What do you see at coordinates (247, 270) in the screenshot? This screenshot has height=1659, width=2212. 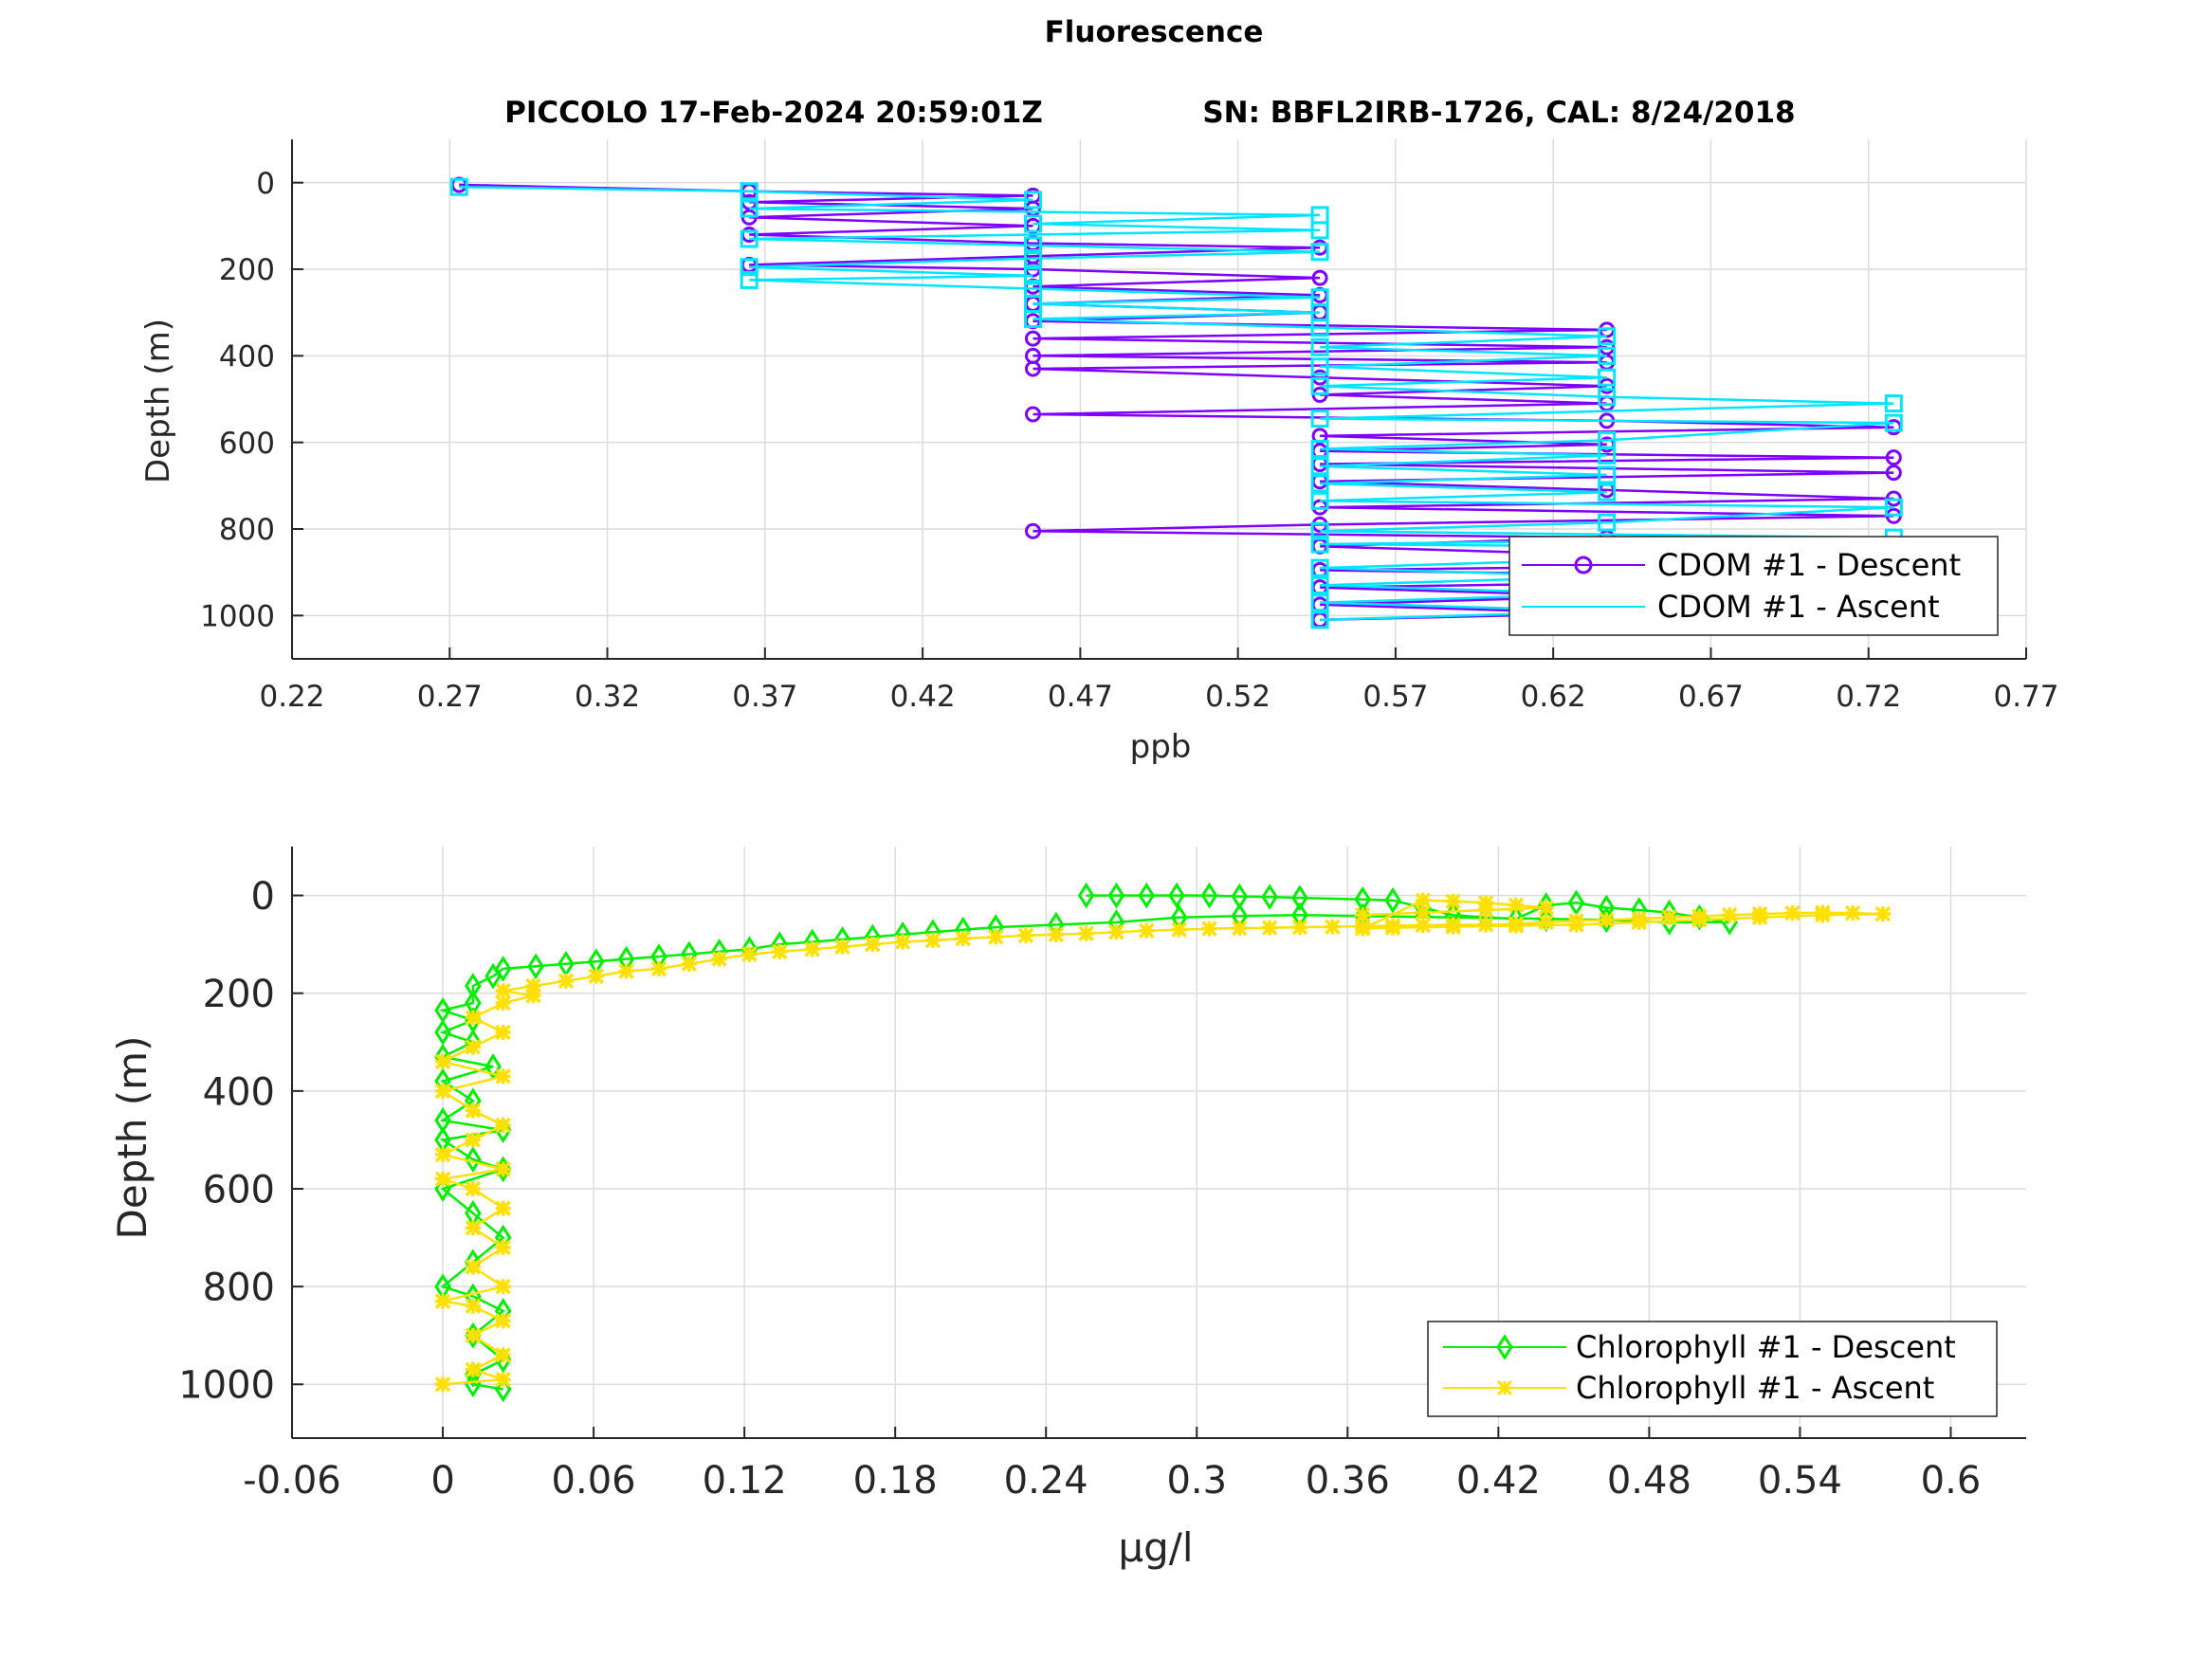 I see `cdom-y-tick-label: 200` at bounding box center [247, 270].